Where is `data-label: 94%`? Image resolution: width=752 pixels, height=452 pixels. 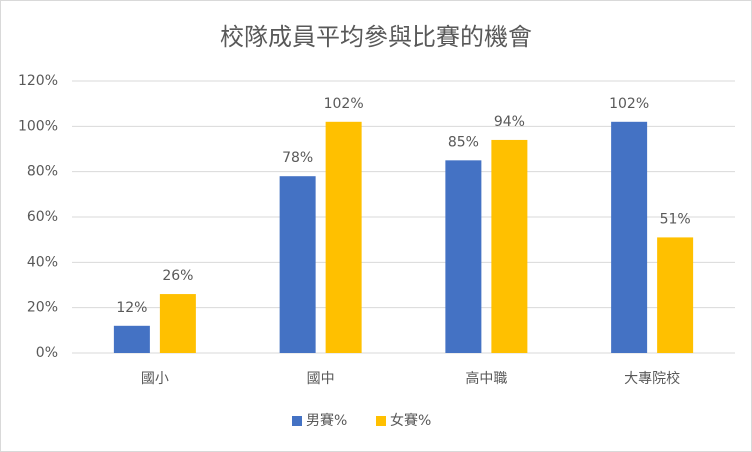 data-label: 94% is located at coordinates (509, 122).